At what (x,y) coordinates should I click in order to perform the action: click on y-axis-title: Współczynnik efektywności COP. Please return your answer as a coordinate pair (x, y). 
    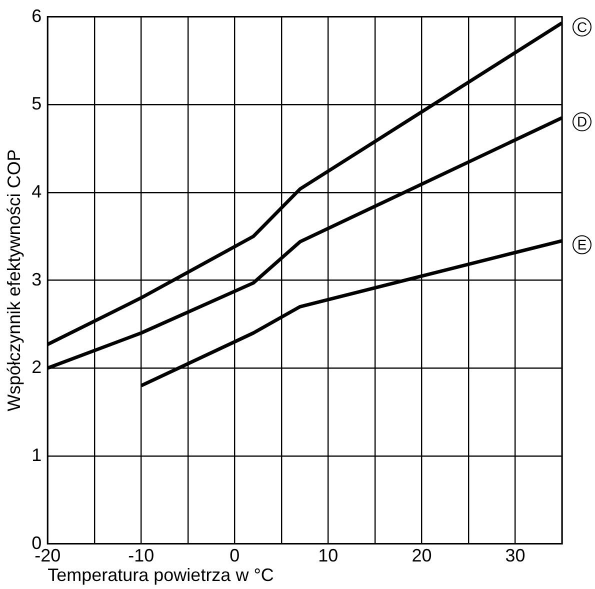
    Looking at the image, I should click on (14, 280).